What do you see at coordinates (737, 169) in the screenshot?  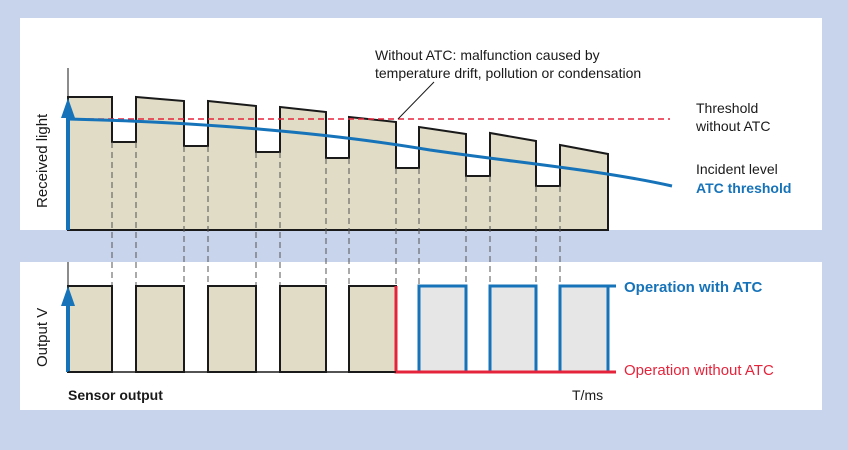 I see `incident-level-label: Incident level` at bounding box center [737, 169].